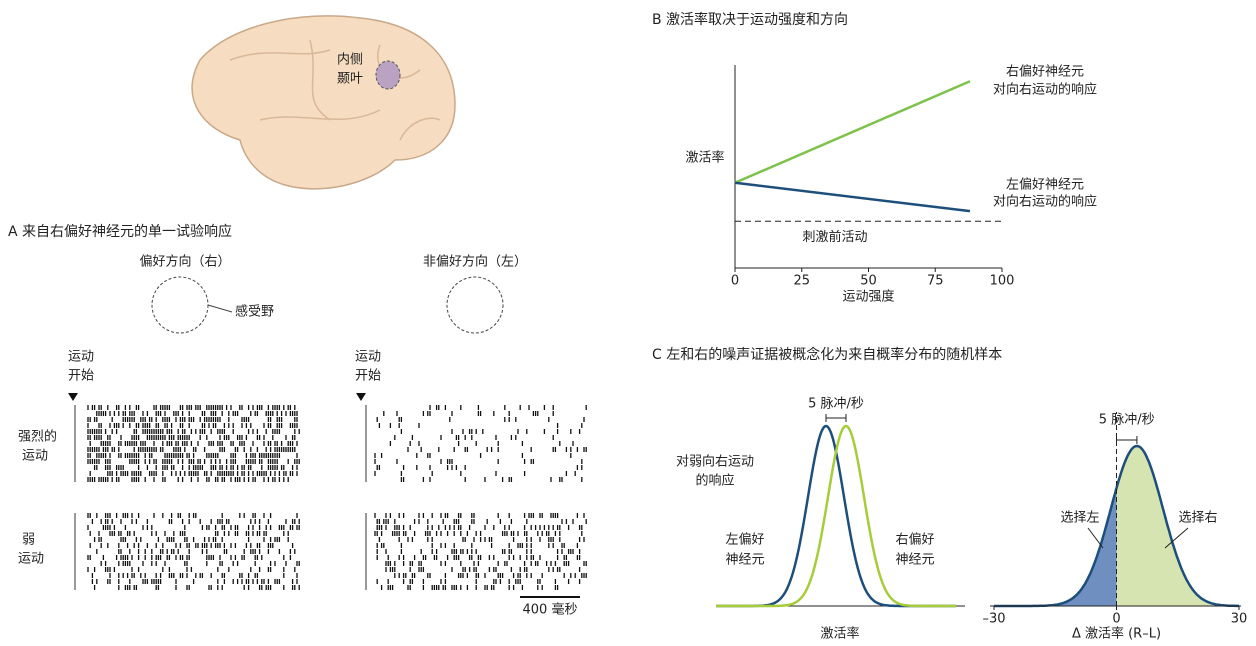 The height and width of the screenshot is (646, 1256). Describe the element at coordinates (834, 237) in the screenshot. I see `annotation: 刺激前活动` at that location.